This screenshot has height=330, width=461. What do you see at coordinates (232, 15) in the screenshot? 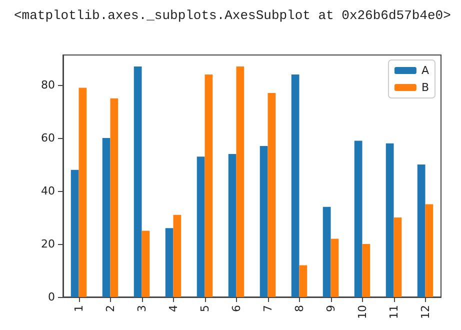
I see `text: <matplotlib.axes._subplots.AxesSubplot at 0x26b6d57b4e0>` at bounding box center [232, 15].